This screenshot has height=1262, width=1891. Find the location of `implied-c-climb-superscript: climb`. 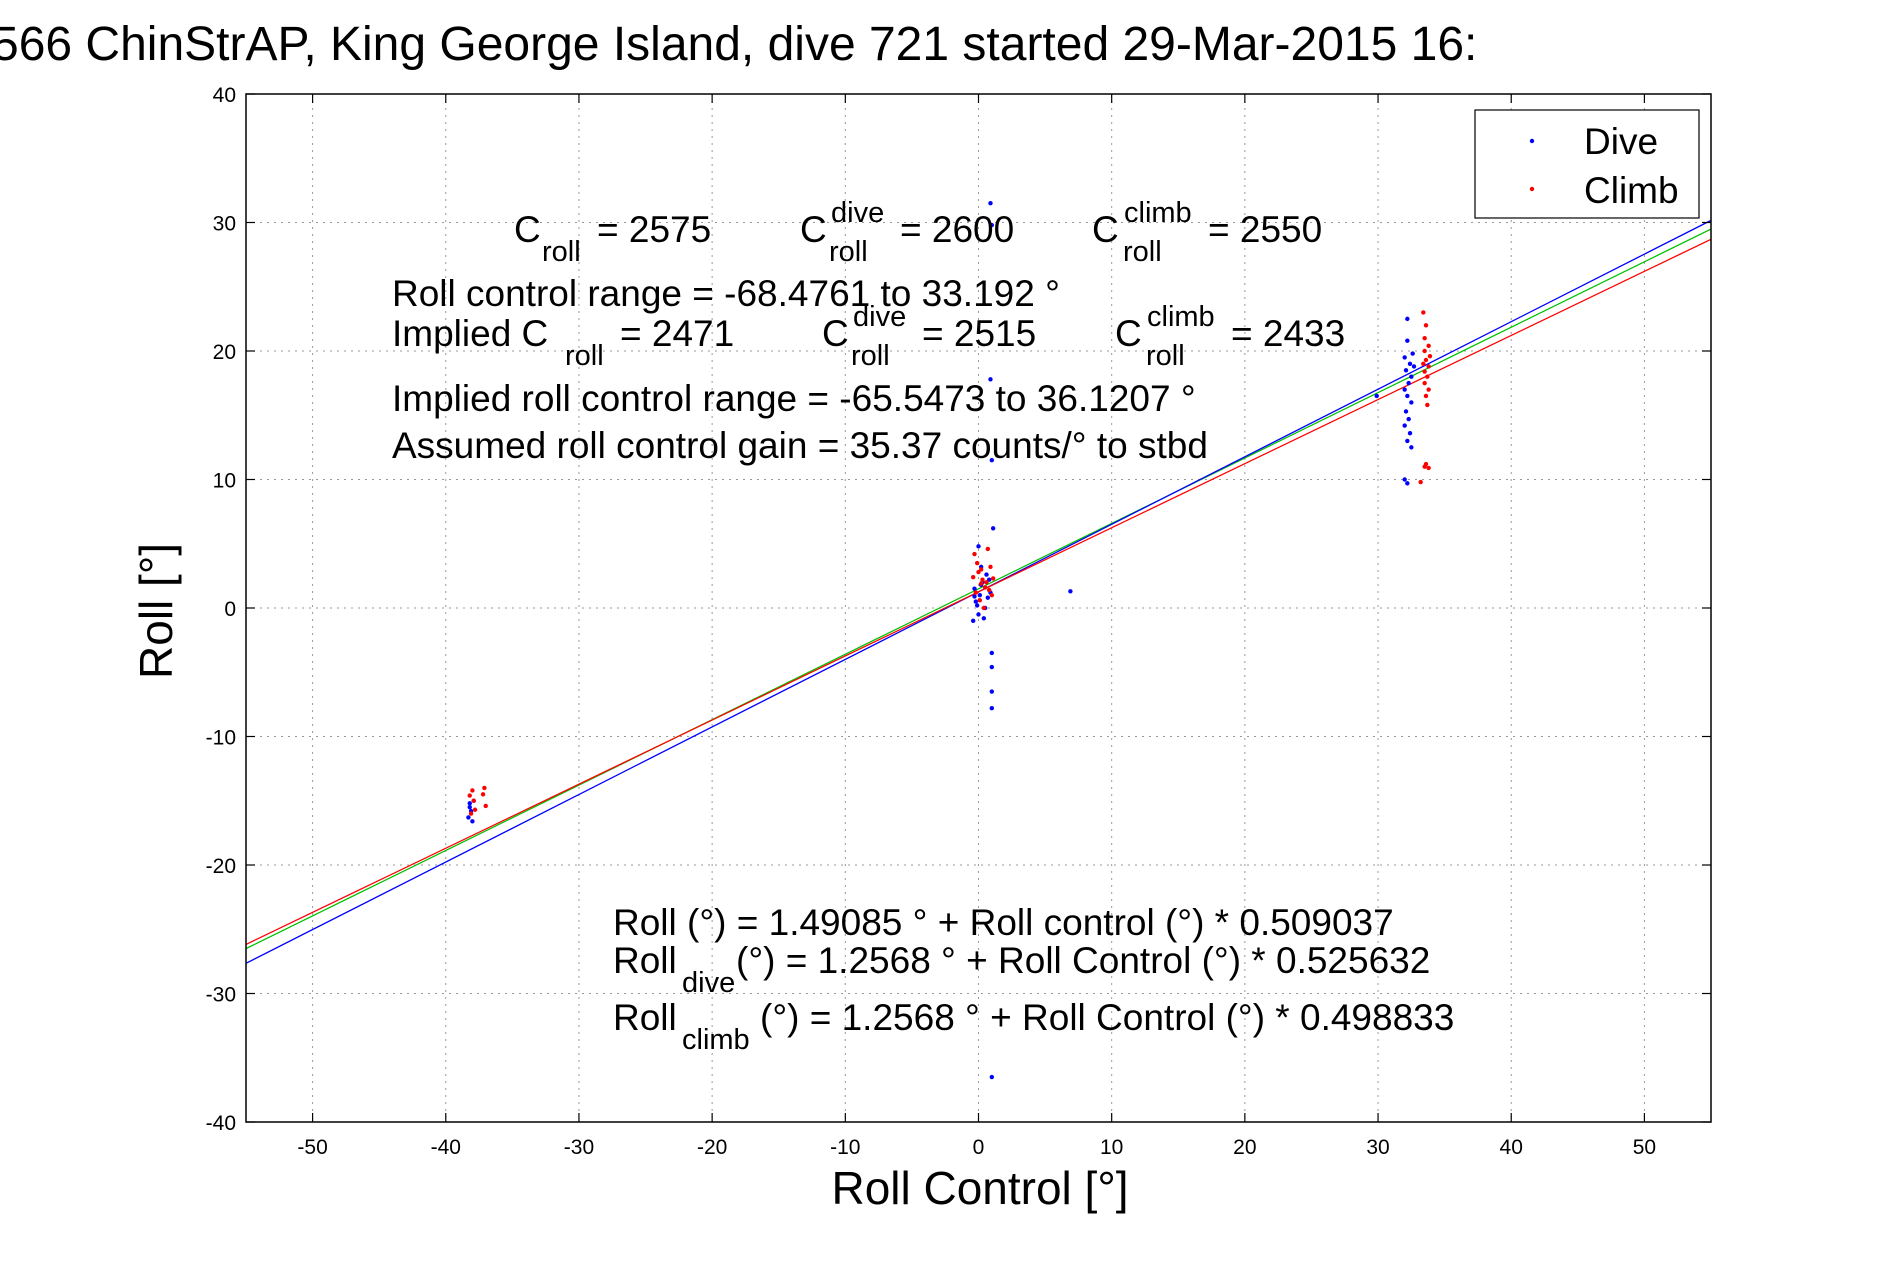

implied-c-climb-superscript: climb is located at coordinates (1181, 317).